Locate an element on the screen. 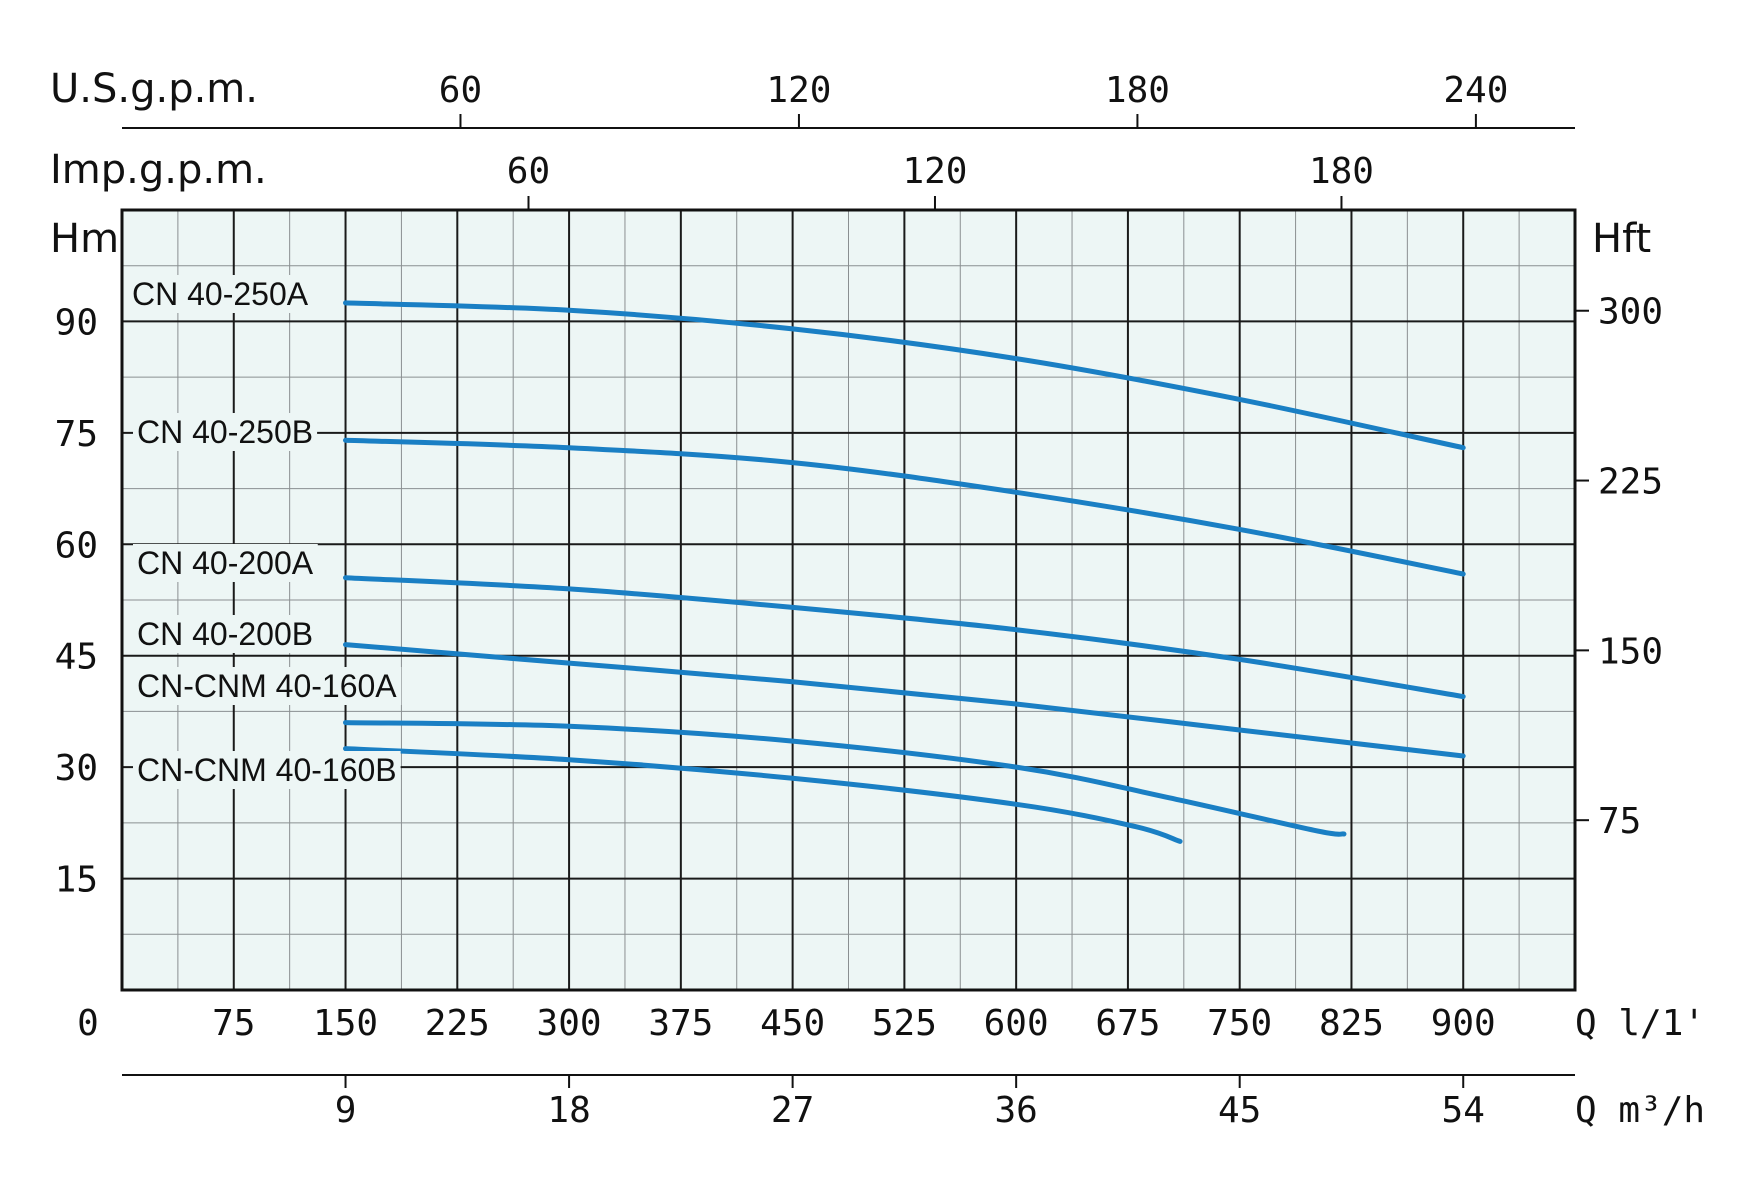  hft-tick-label: 300 is located at coordinates (1630, 312).